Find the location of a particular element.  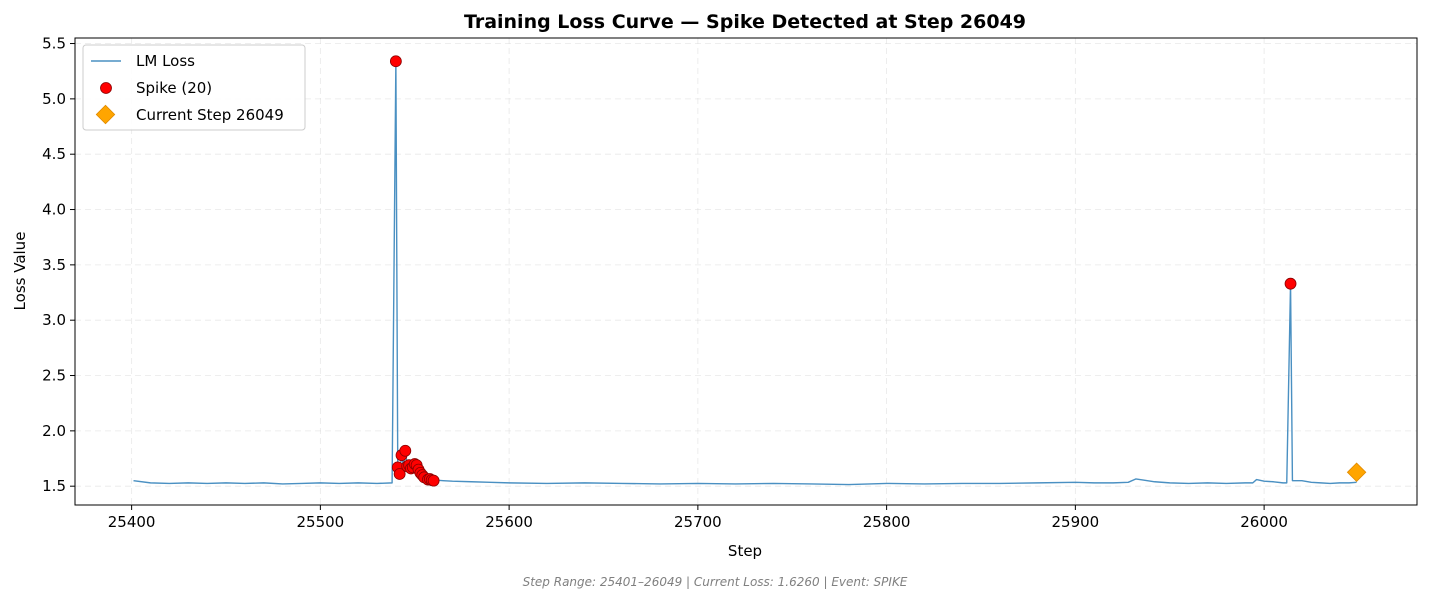

x-axis-ticks: 25400 25500 25600 25700 25800 25900 26000 is located at coordinates (698, 518).